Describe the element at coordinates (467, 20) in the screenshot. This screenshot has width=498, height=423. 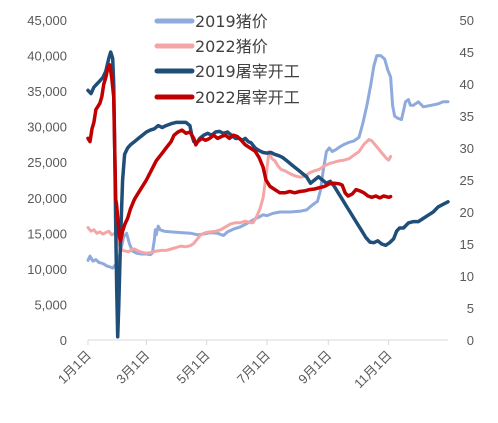
I see `y-right-tick-label: 50` at that location.